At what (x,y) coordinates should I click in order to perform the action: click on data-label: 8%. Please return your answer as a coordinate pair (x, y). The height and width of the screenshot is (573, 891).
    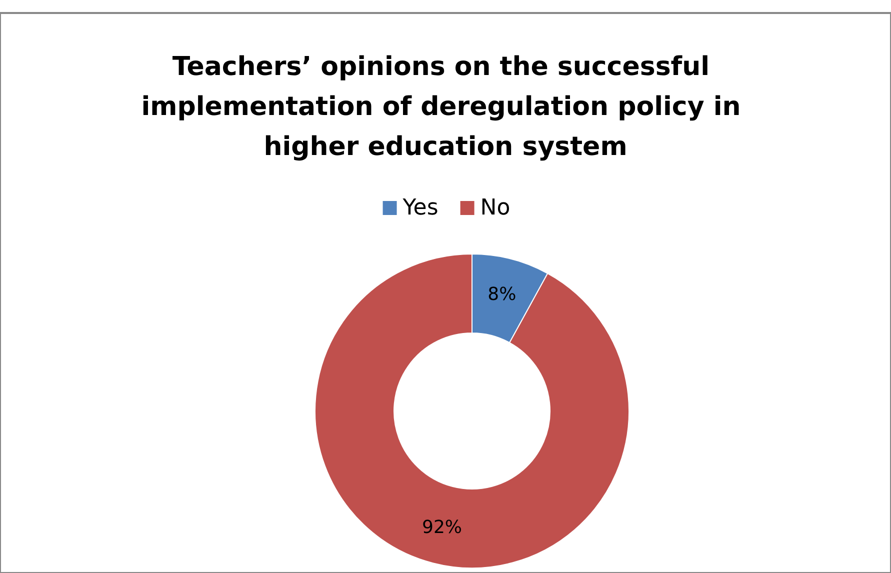
    Looking at the image, I should click on (502, 294).